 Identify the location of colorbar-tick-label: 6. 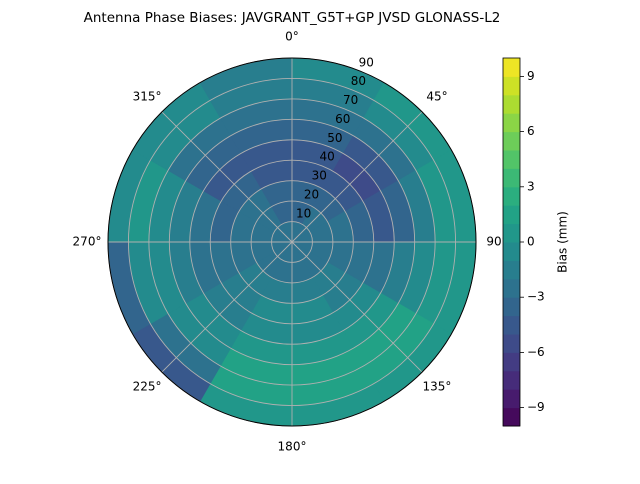
(531, 131).